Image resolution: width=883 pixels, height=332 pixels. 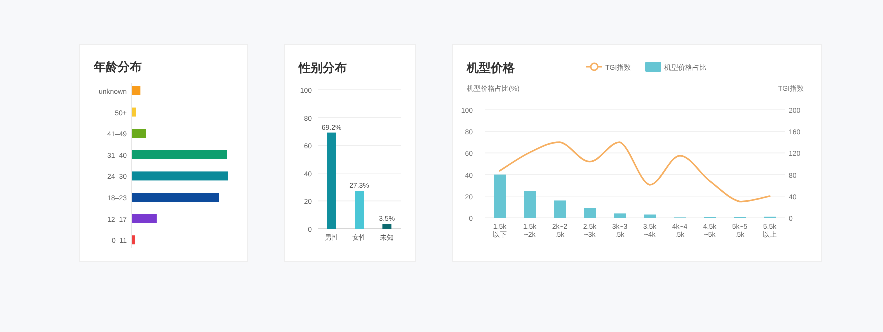 What do you see at coordinates (117, 67) in the screenshot?
I see `chart-title: 年龄分布` at bounding box center [117, 67].